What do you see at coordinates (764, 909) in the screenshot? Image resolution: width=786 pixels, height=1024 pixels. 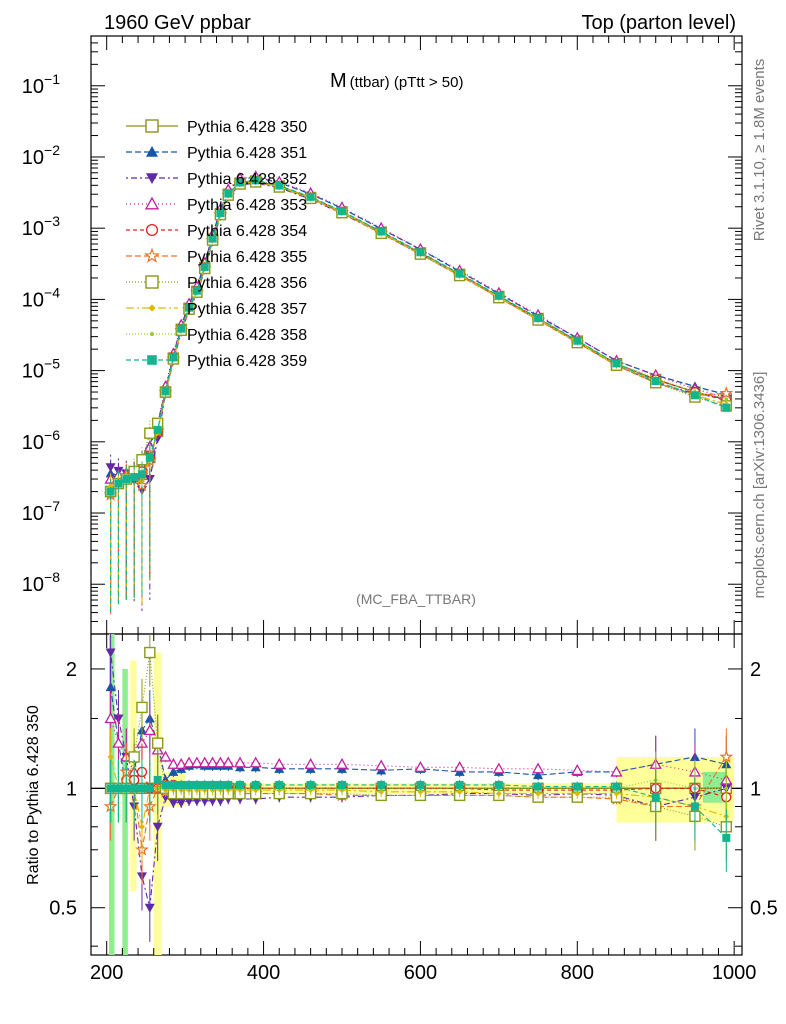 I see `ratio-y-tick-label-right: 0.5` at bounding box center [764, 909].